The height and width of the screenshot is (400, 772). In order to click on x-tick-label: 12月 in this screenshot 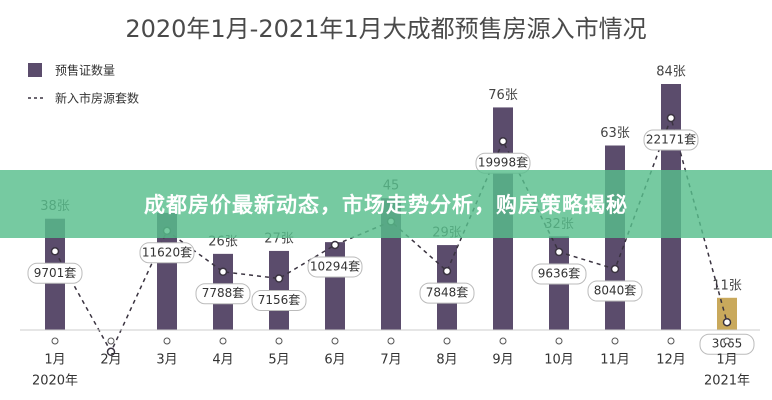, I will do `click(671, 360)`.